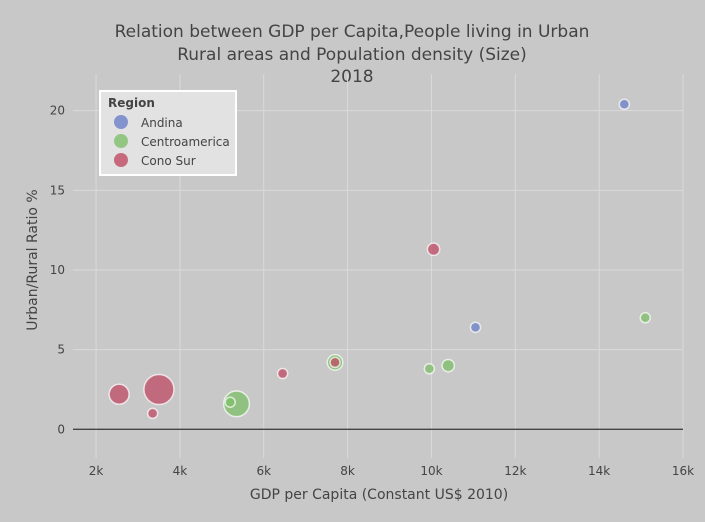 This screenshot has height=522, width=705. I want to click on x-tick-label: 10k, so click(431, 471).